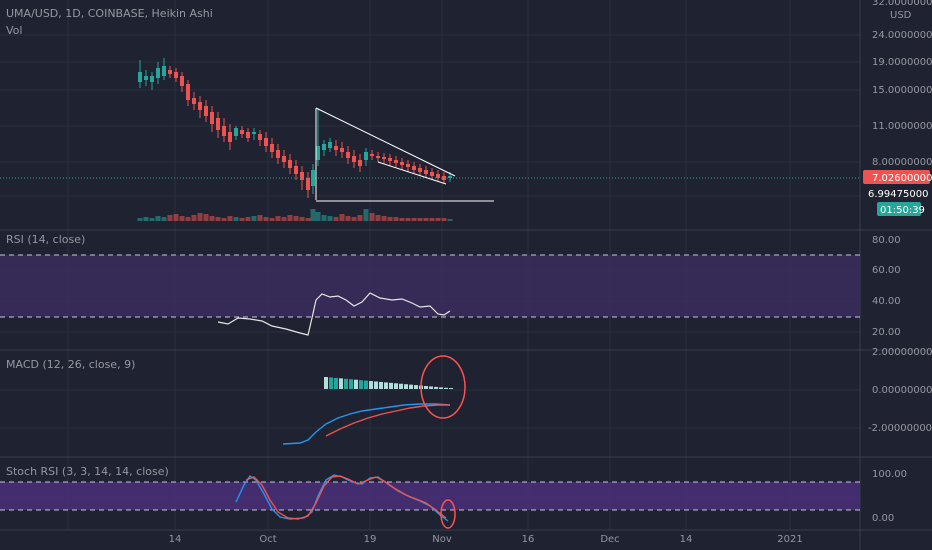  I want to click on macd-signal-line, so click(387, 420).